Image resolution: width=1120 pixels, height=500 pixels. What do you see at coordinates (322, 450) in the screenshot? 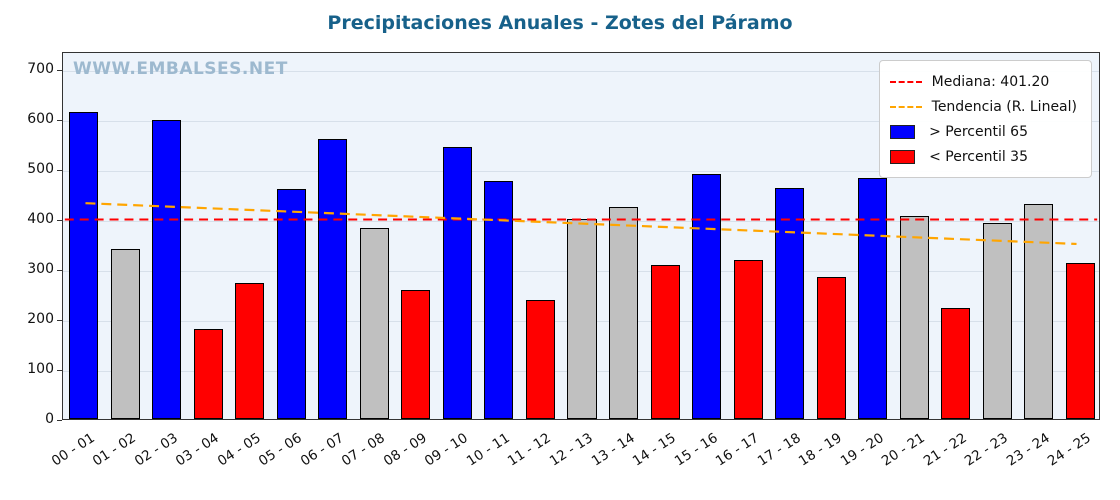
I see `x-tick-label: 06 - 07` at bounding box center [322, 450].